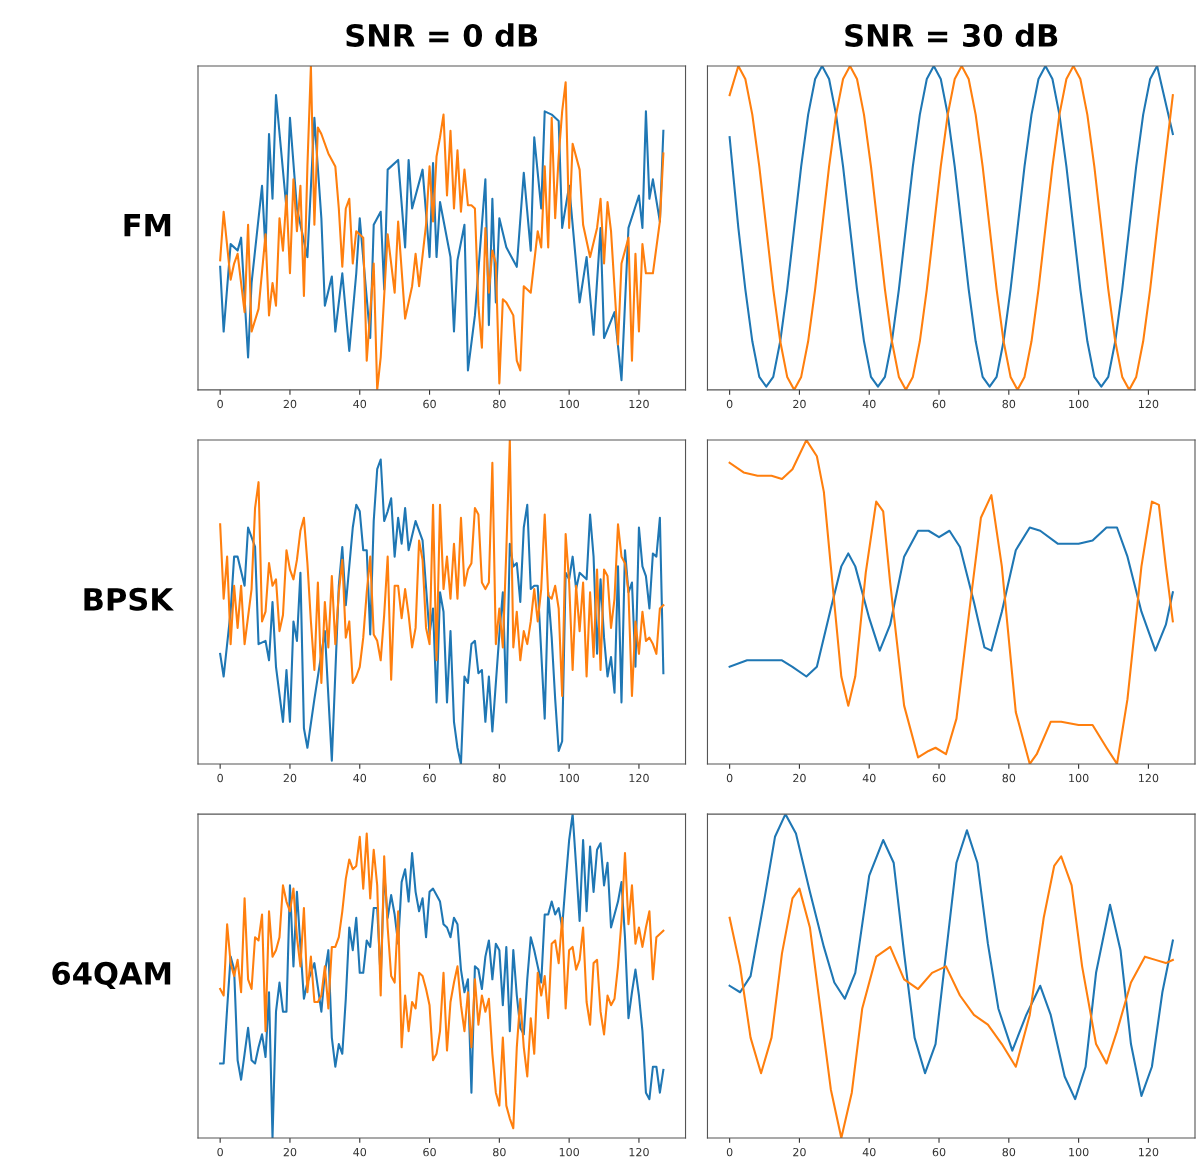 This screenshot has height=1166, width=1203. What do you see at coordinates (111, 975) in the screenshot?
I see `y-axis-title: 64QAM` at bounding box center [111, 975].